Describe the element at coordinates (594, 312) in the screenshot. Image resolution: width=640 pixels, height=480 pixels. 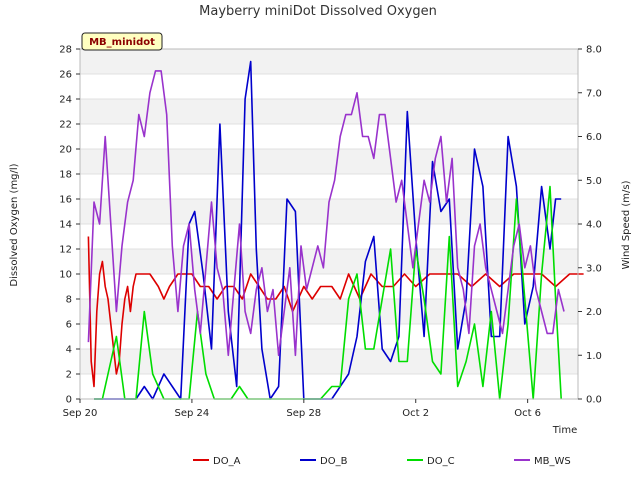
I see `y-right-tick-label: 2.0` at that location.